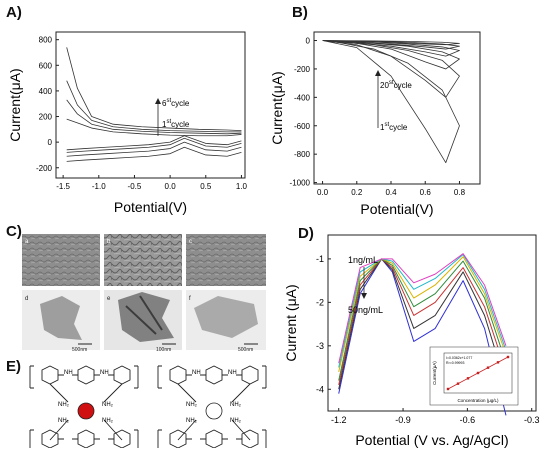  What do you see at coordinates (14, 231) in the screenshot?
I see `panel-label-c: C)` at bounding box center [14, 231].